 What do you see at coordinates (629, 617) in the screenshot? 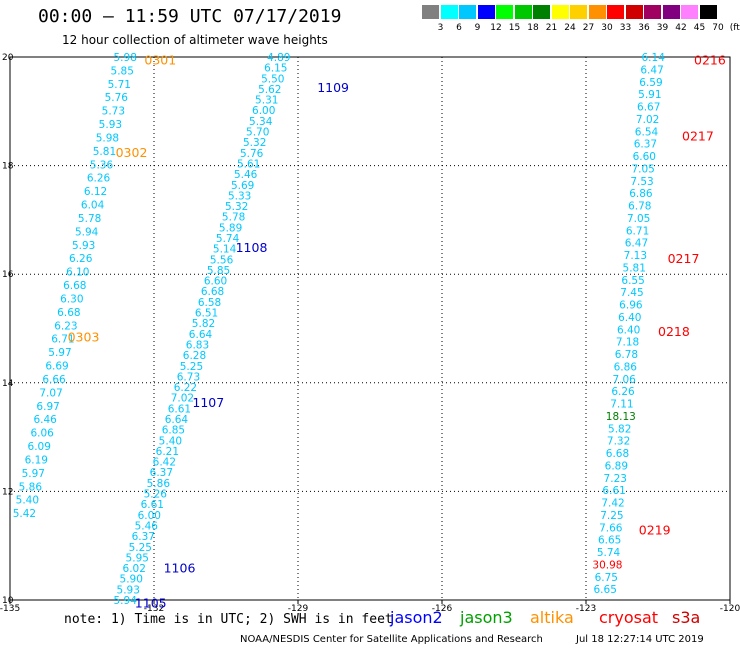
I see `legend-cryosat: cryosat` at bounding box center [629, 617].